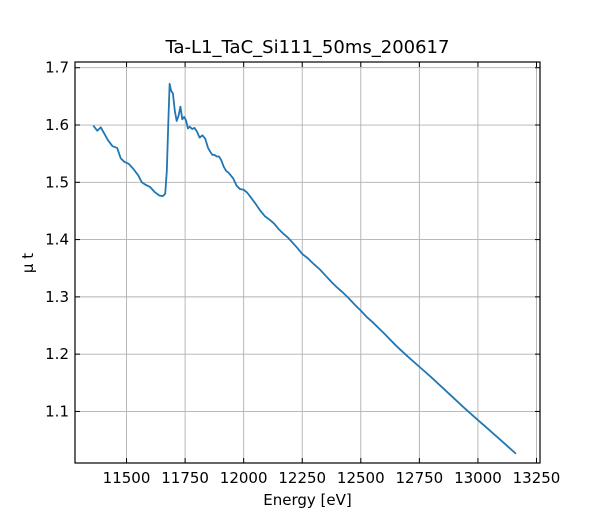 This screenshot has width=600, height=520. I want to click on chart-title: Ta-L1_TaC_Si111_50ms_200617, so click(307, 47).